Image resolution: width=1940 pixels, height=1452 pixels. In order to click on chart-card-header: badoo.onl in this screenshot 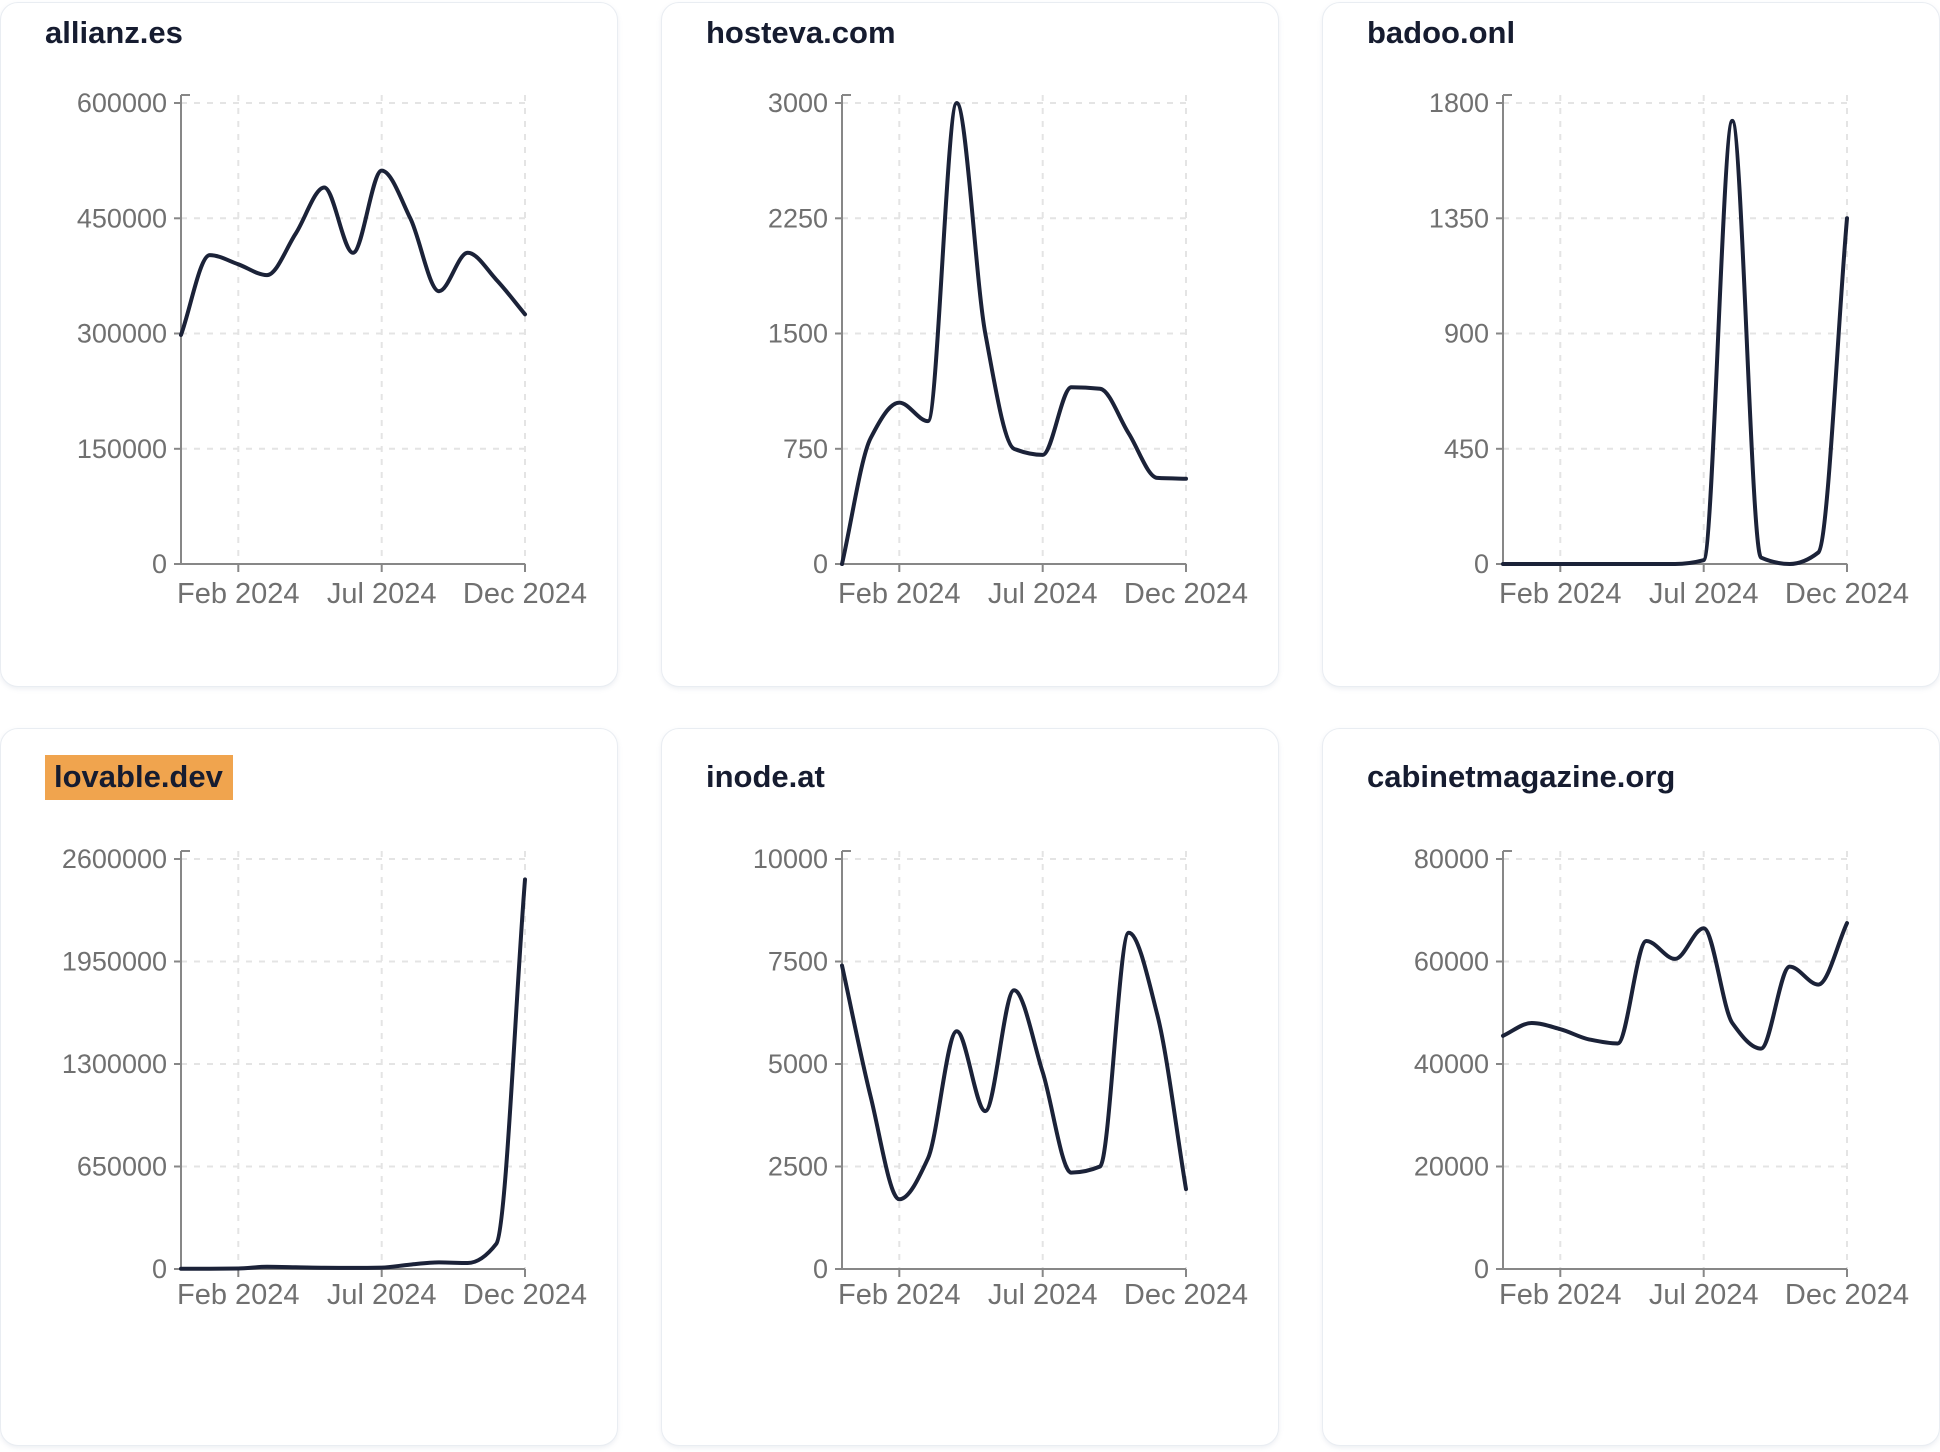, I will do `click(1631, 28)`.